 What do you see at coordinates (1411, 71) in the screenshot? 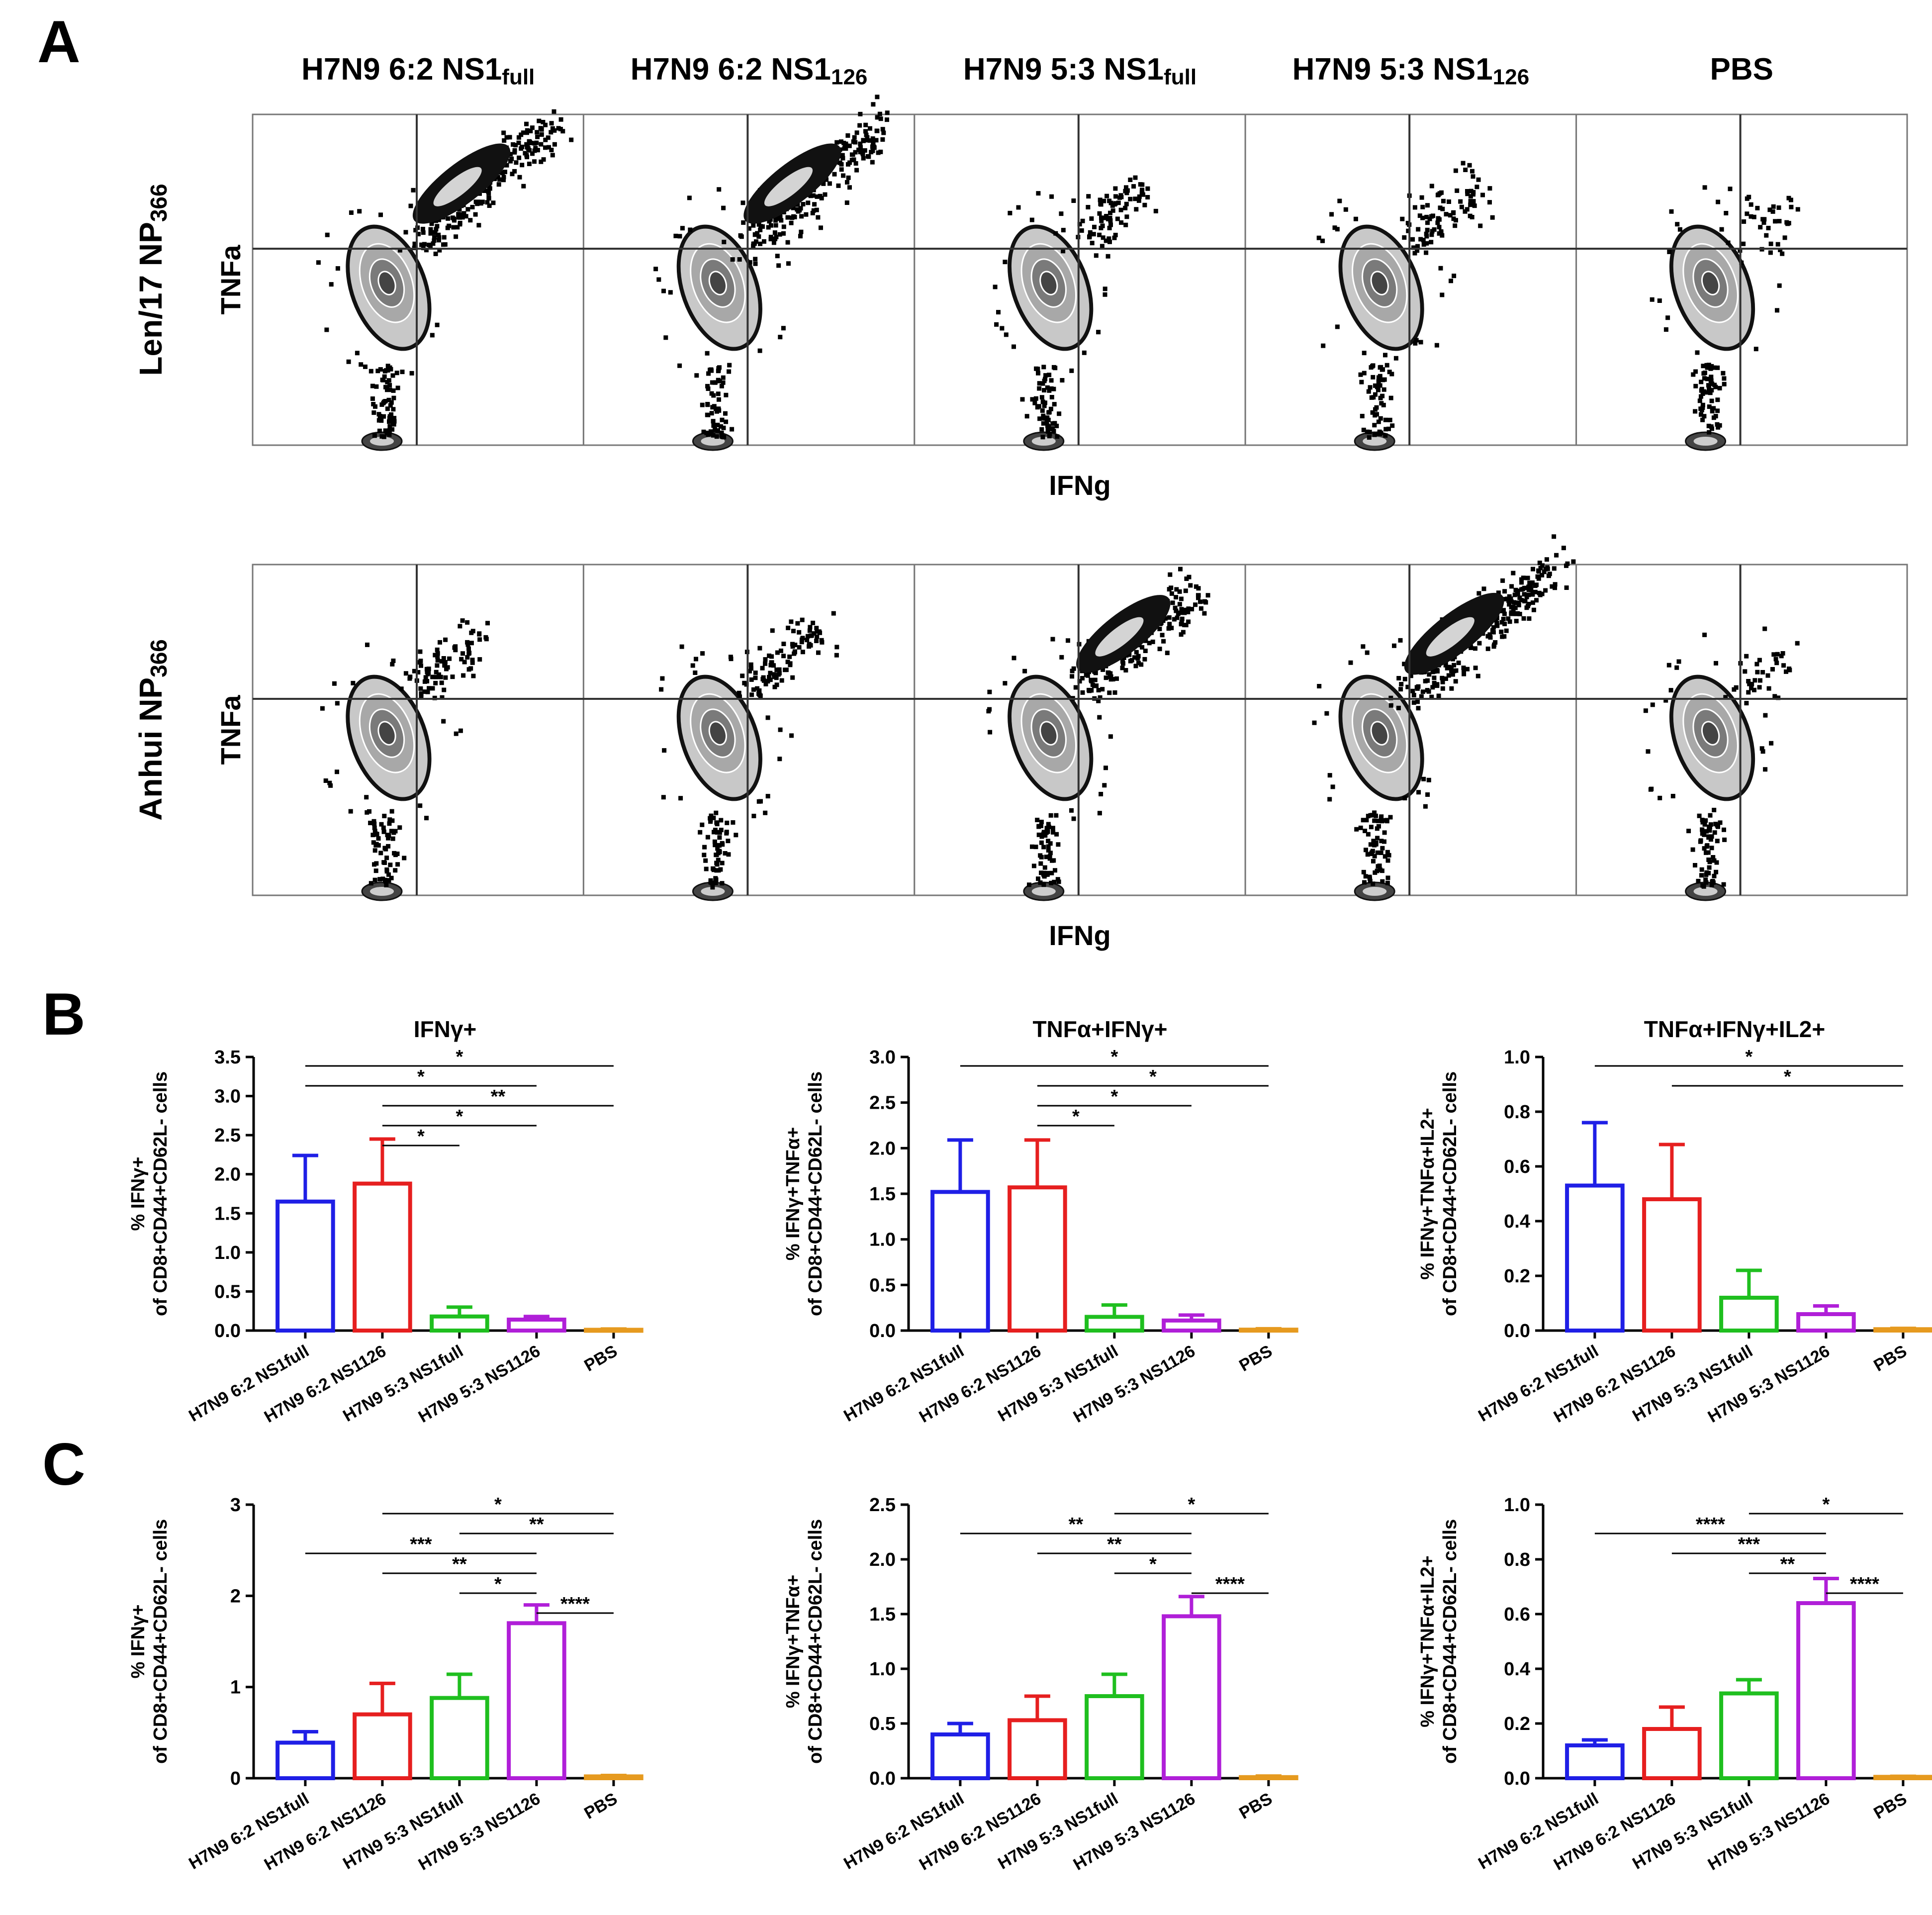
I see `column-title: H7N9 5:3 NS1126` at bounding box center [1411, 71].